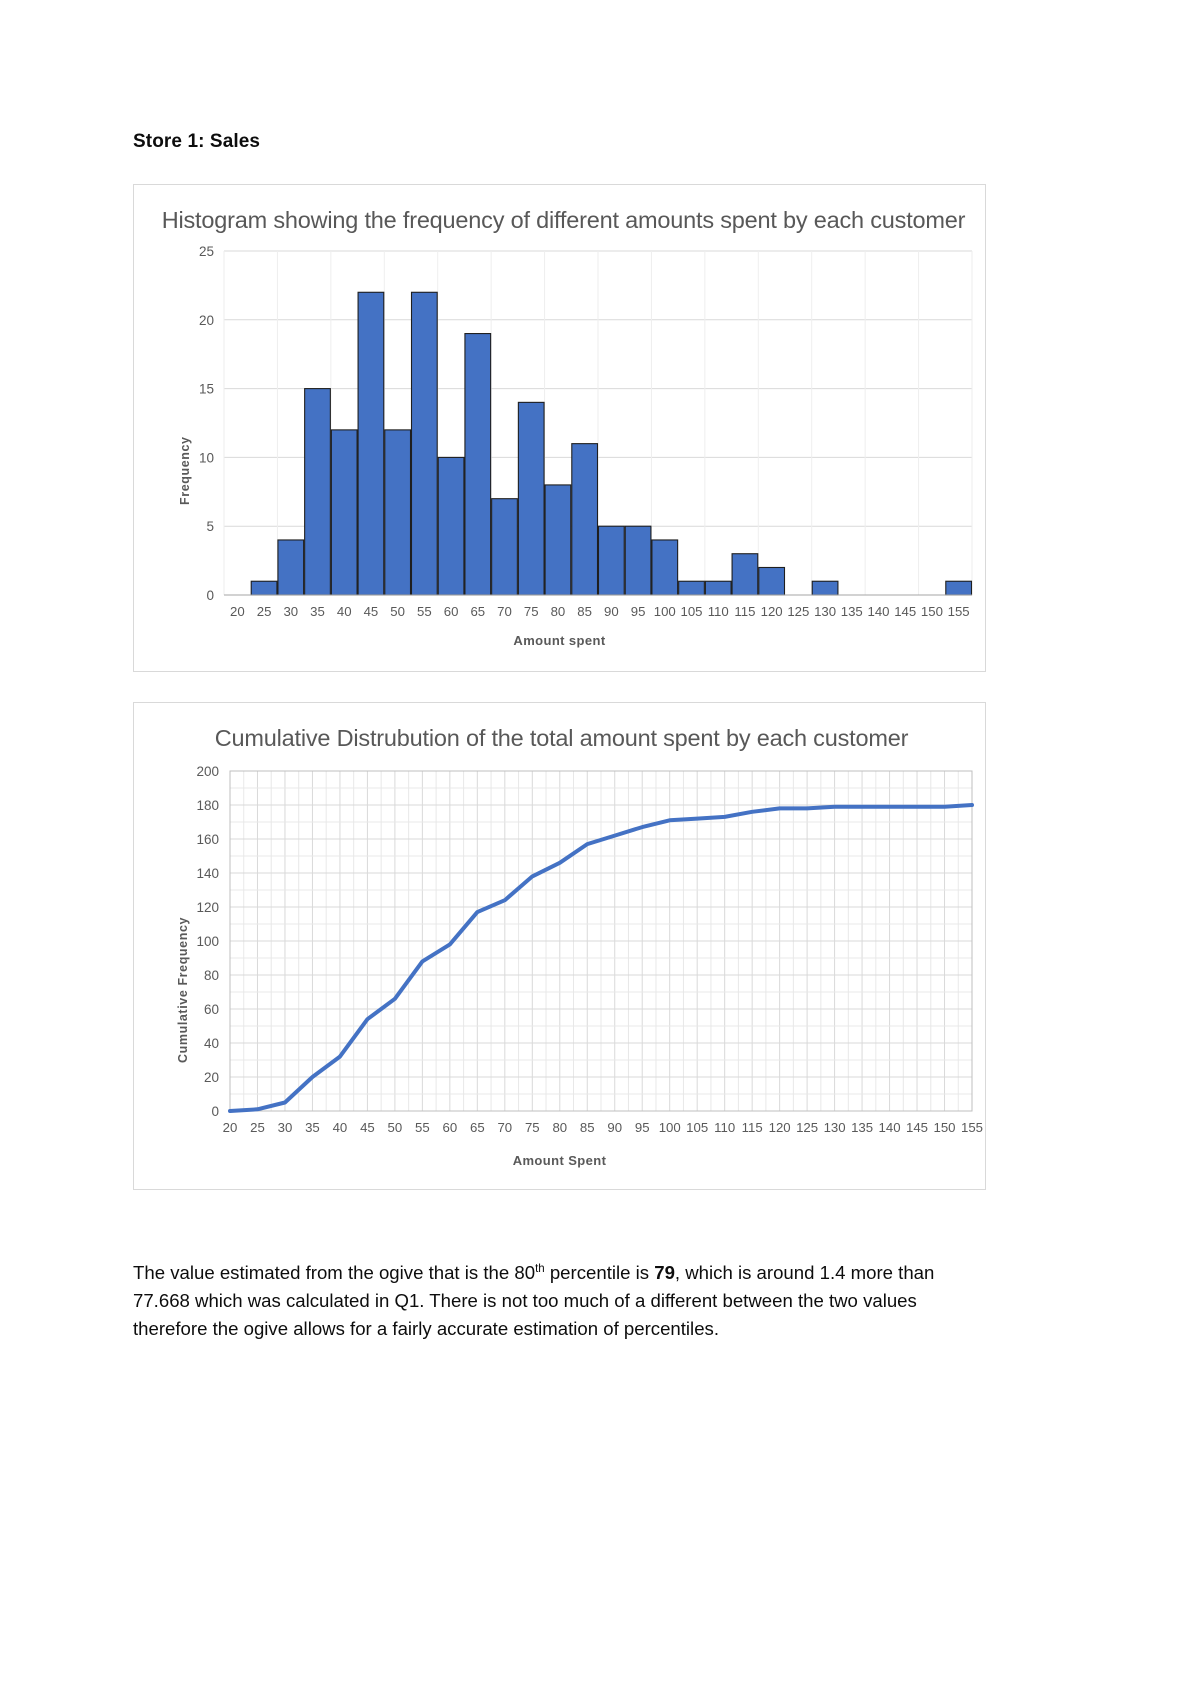  I want to click on svg-text: 10, so click(206, 457).